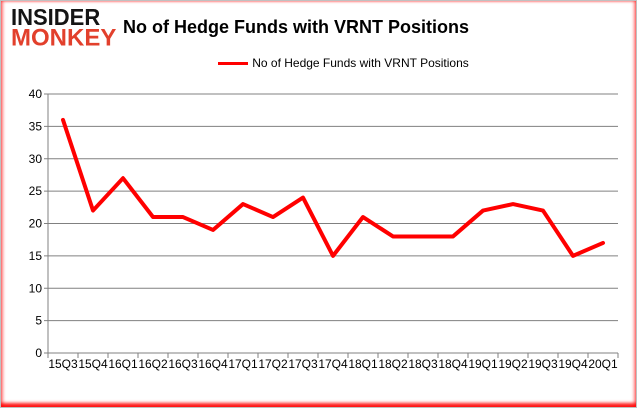 This screenshot has height=408, width=637. What do you see at coordinates (36, 191) in the screenshot?
I see `y-tick-label: 25` at bounding box center [36, 191].